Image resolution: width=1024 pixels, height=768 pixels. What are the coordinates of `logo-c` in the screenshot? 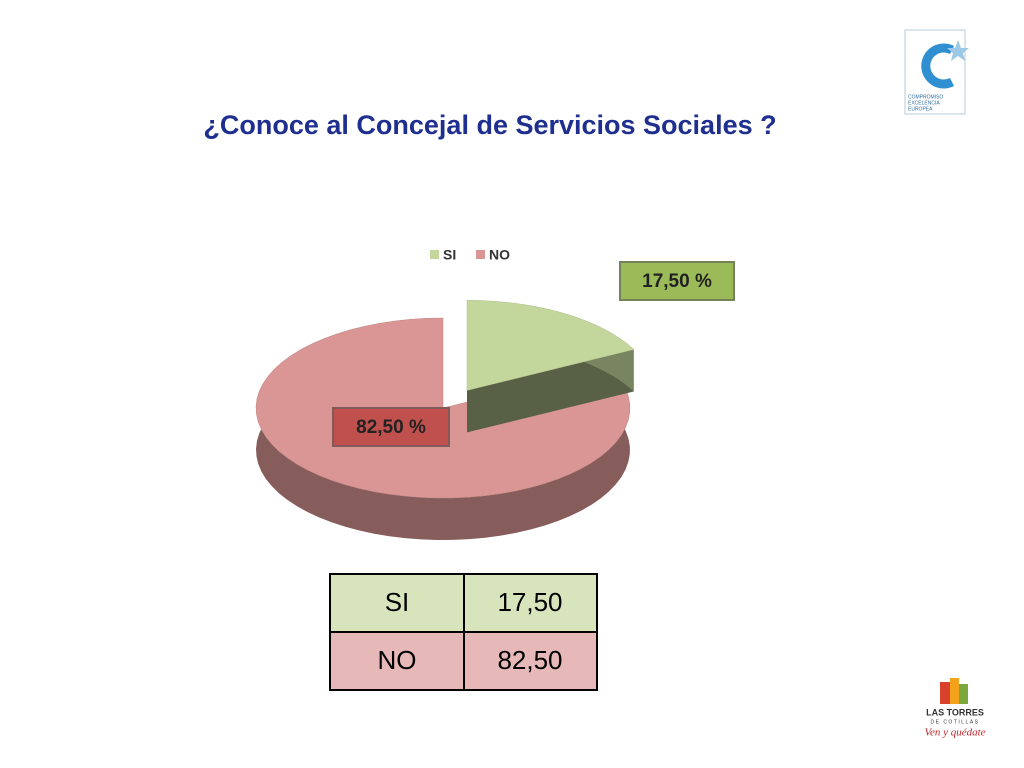 It's located at (938, 66).